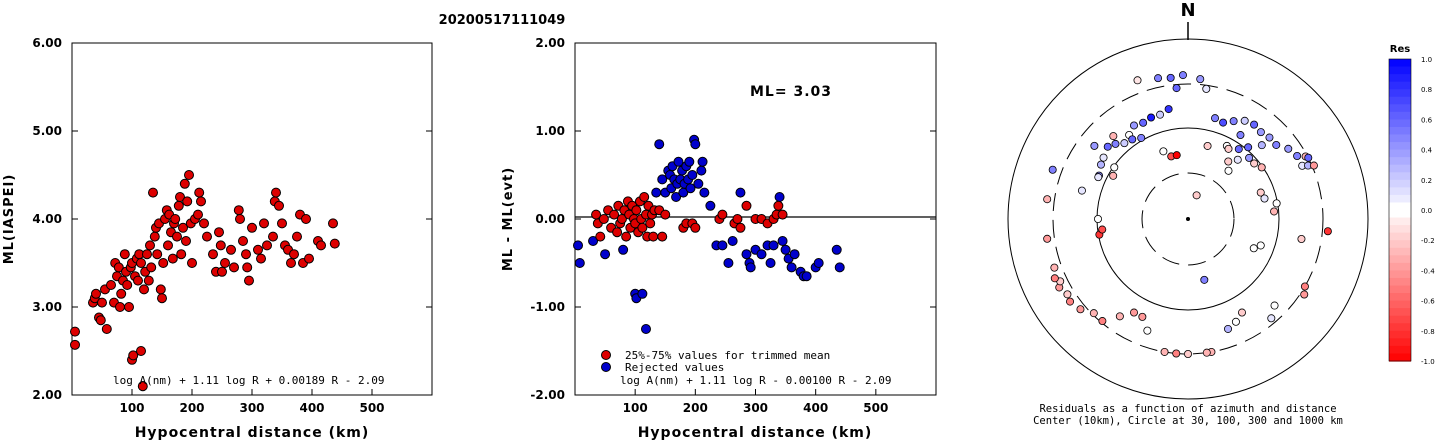 The height and width of the screenshot is (441, 1437). Describe the element at coordinates (1400, 49) in the screenshot. I see `colorbar-title: Res` at that location.